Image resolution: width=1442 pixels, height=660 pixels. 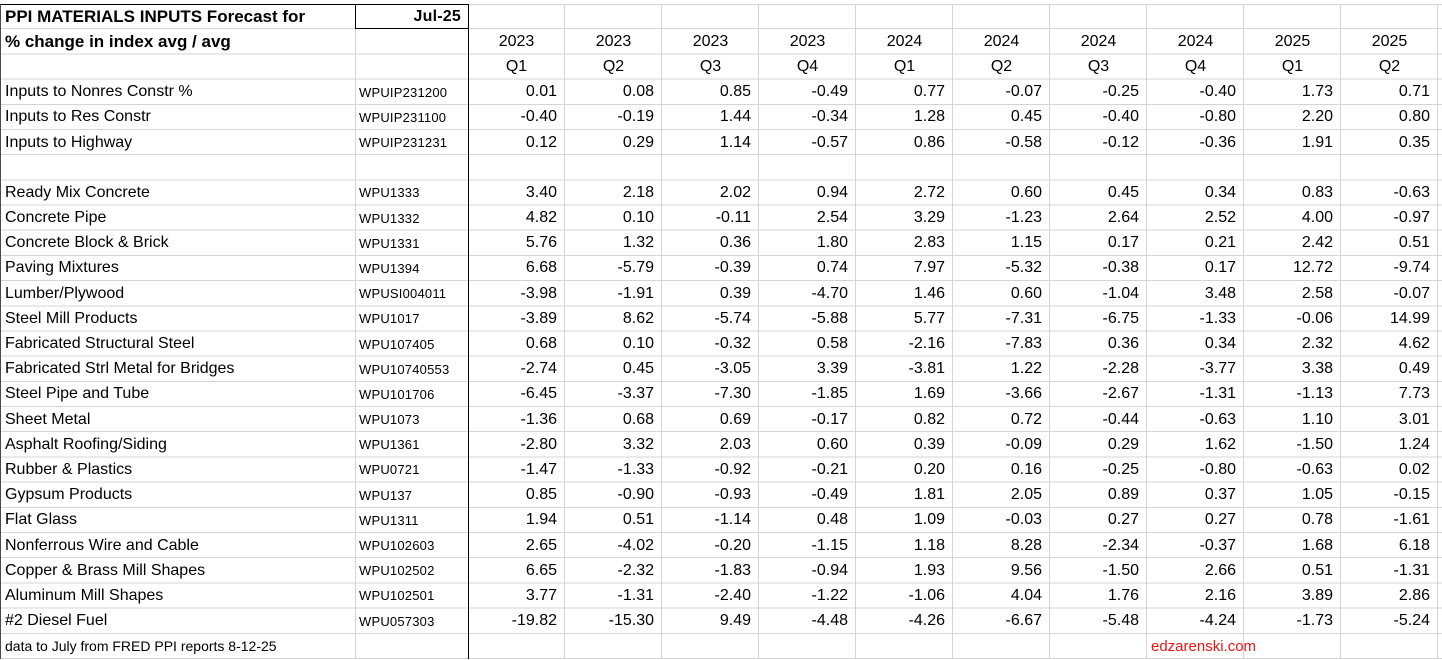 What do you see at coordinates (516, 41) in the screenshot?
I see `year-header-cell: 2023` at bounding box center [516, 41].